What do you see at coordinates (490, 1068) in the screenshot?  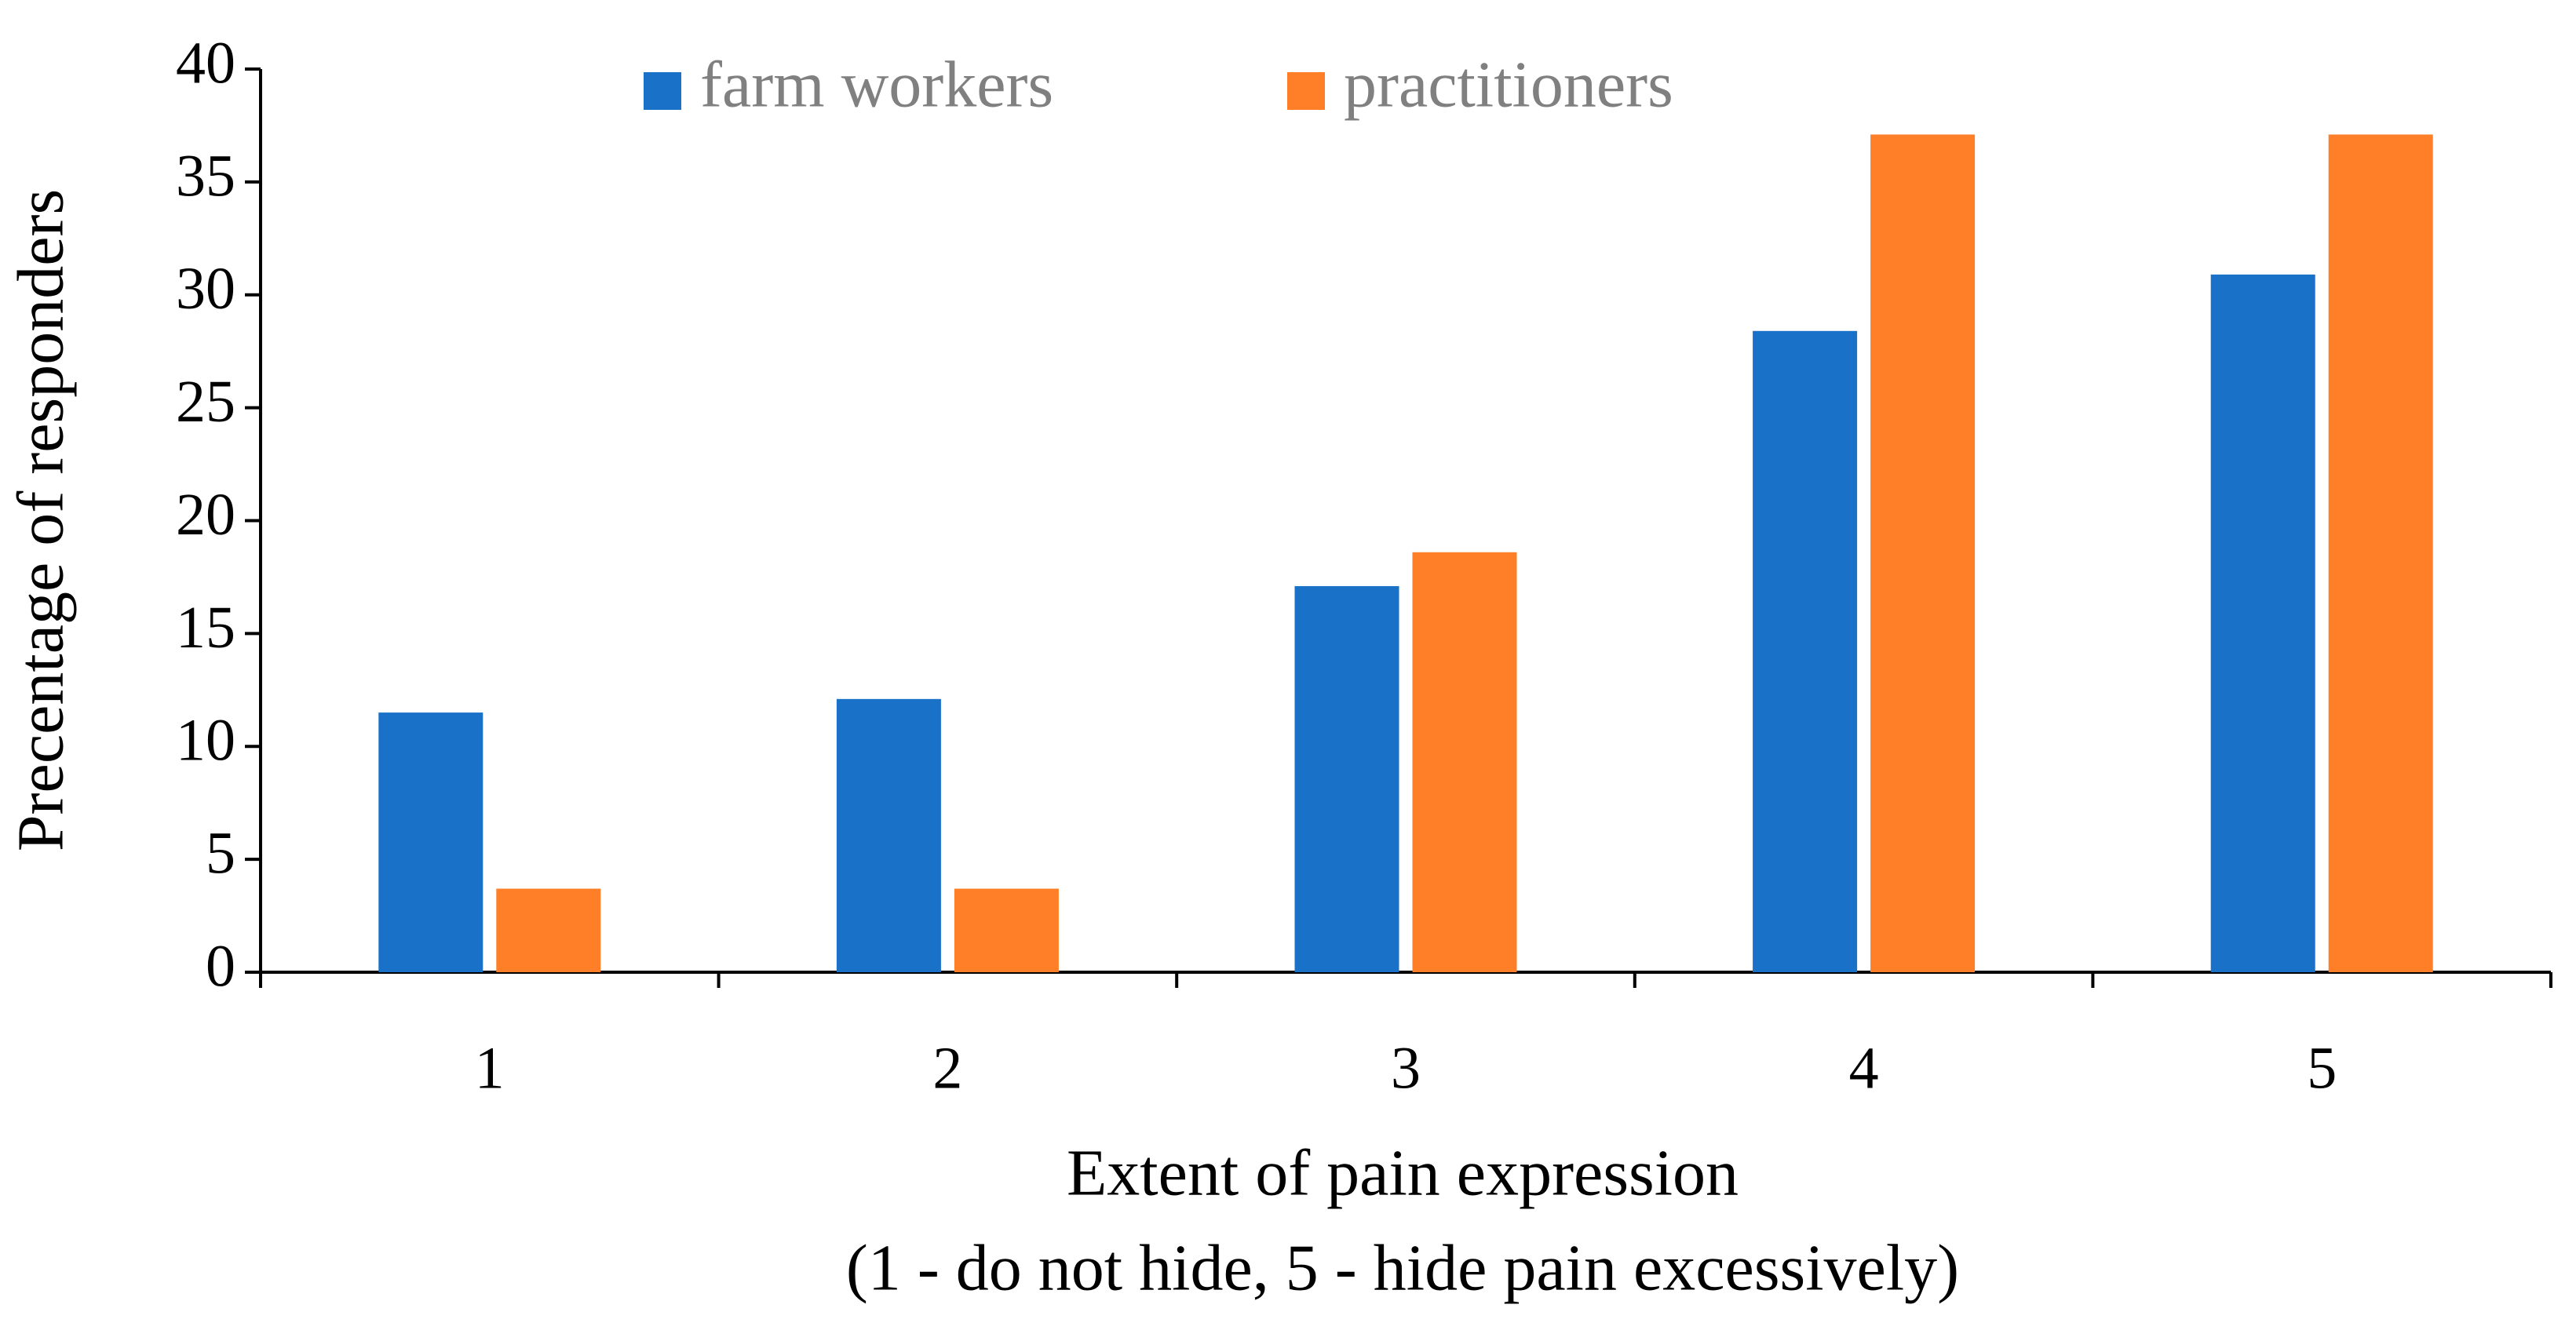 I see `x-tick-label: 1` at bounding box center [490, 1068].